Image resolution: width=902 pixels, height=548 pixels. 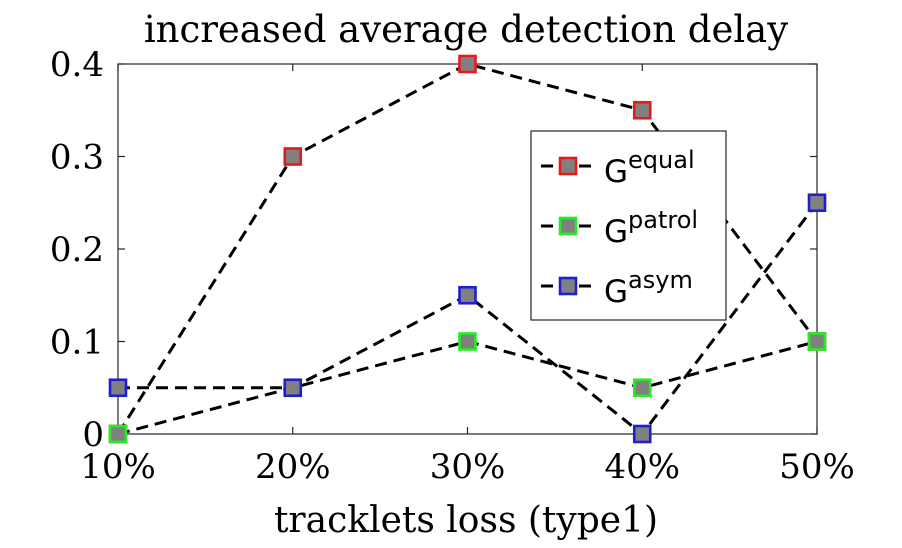 I want to click on x-tick-label: 30%, so click(x=468, y=467).